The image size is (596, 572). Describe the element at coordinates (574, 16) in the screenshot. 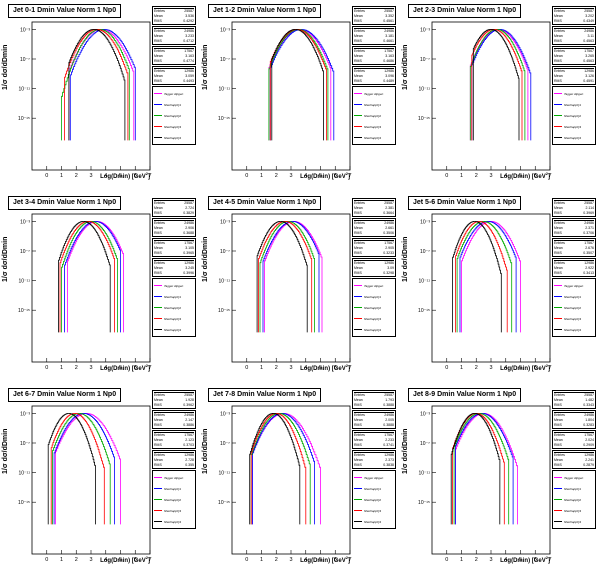

I see `stats-row: Mean 3.202` at that location.